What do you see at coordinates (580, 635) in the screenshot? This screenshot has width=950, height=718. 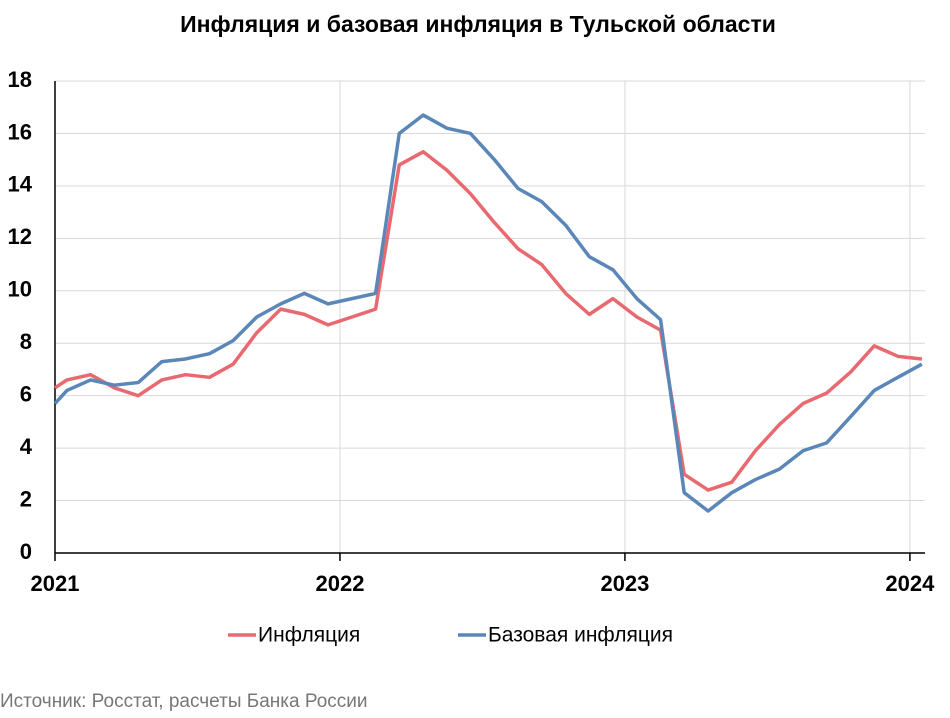 I see `legend-label: Базовая инфляция` at bounding box center [580, 635].